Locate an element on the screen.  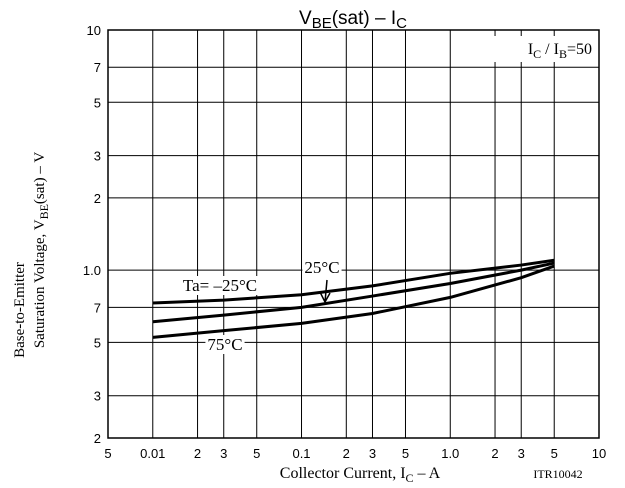
x-axis-label: Collector Current, IC – A is located at coordinates (360, 475).